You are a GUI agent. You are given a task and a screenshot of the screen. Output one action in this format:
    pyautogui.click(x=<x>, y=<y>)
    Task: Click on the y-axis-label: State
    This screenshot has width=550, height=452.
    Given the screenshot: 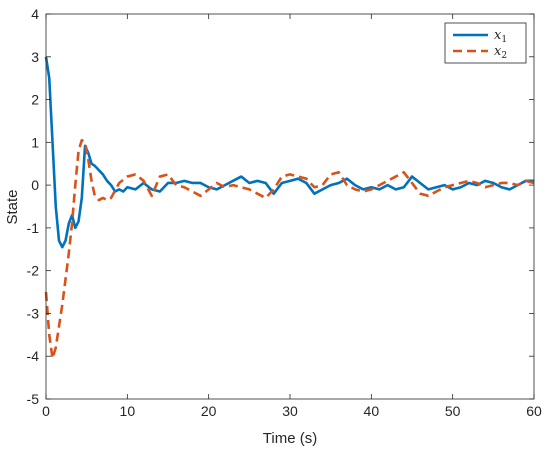 What is the action you would take?
    pyautogui.click(x=12, y=206)
    